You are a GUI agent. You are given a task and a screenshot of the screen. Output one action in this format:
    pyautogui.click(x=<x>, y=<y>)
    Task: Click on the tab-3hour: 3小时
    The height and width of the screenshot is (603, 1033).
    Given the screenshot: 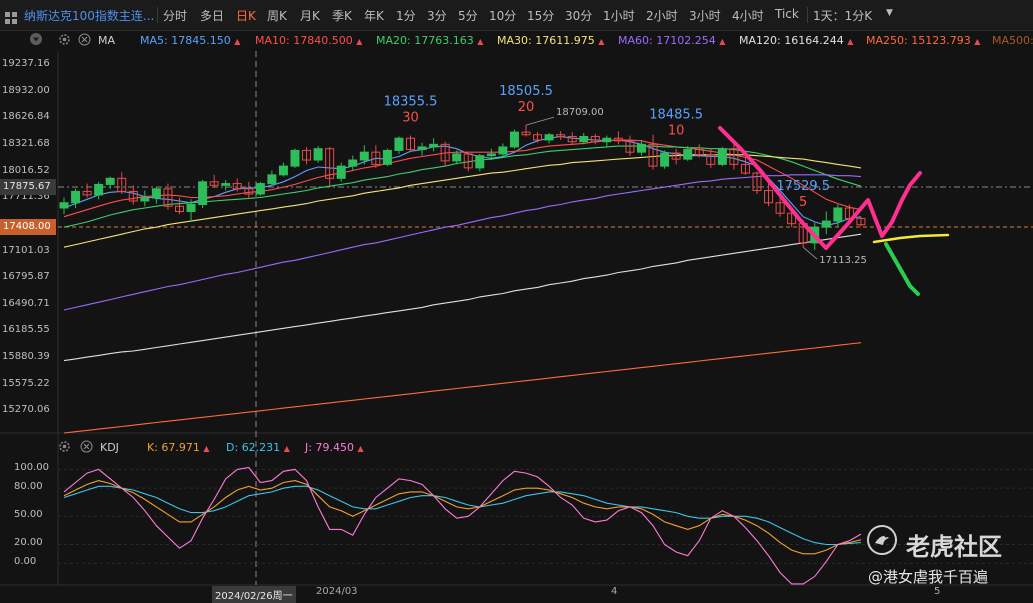 What is the action you would take?
    pyautogui.click(x=705, y=16)
    